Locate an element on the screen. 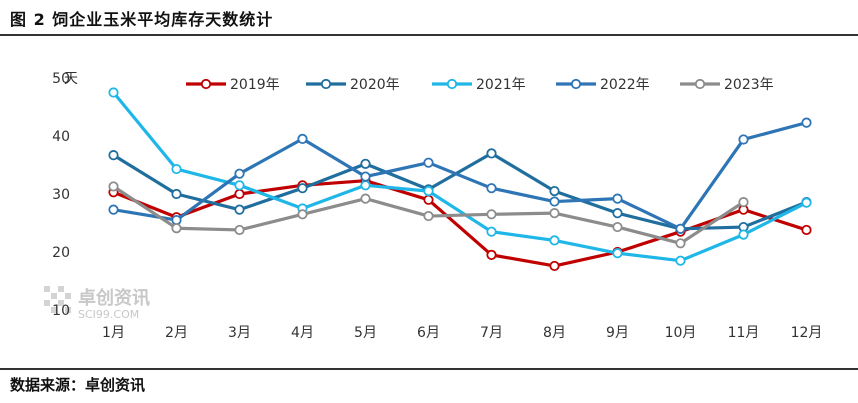  legend-item: 2019年 is located at coordinates (233, 85).